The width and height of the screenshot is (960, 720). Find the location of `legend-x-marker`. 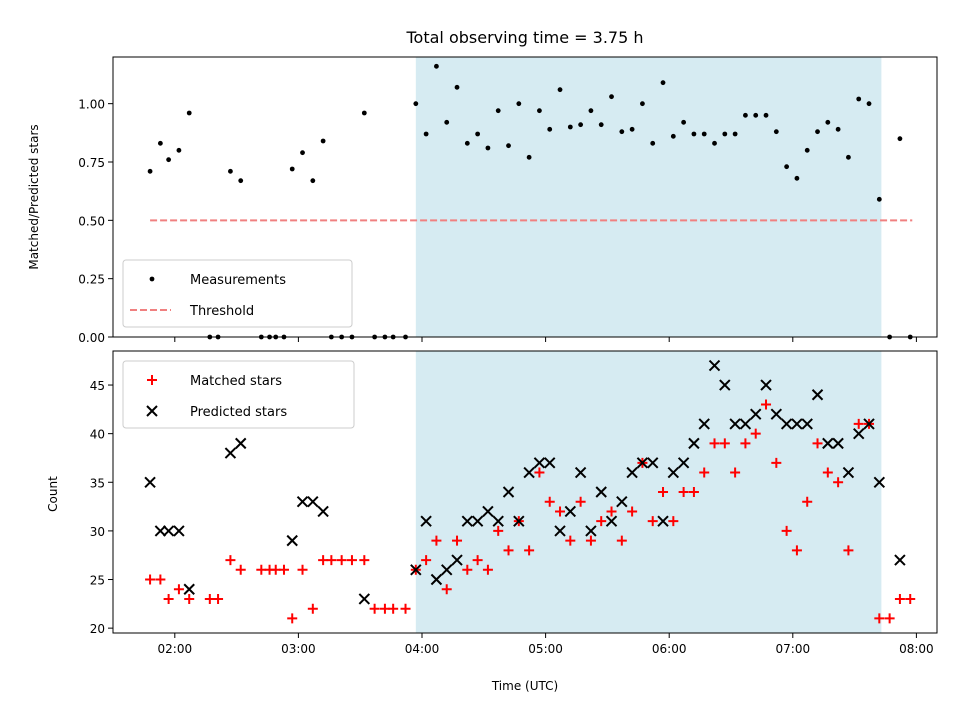

legend-x-marker is located at coordinates (152, 411).